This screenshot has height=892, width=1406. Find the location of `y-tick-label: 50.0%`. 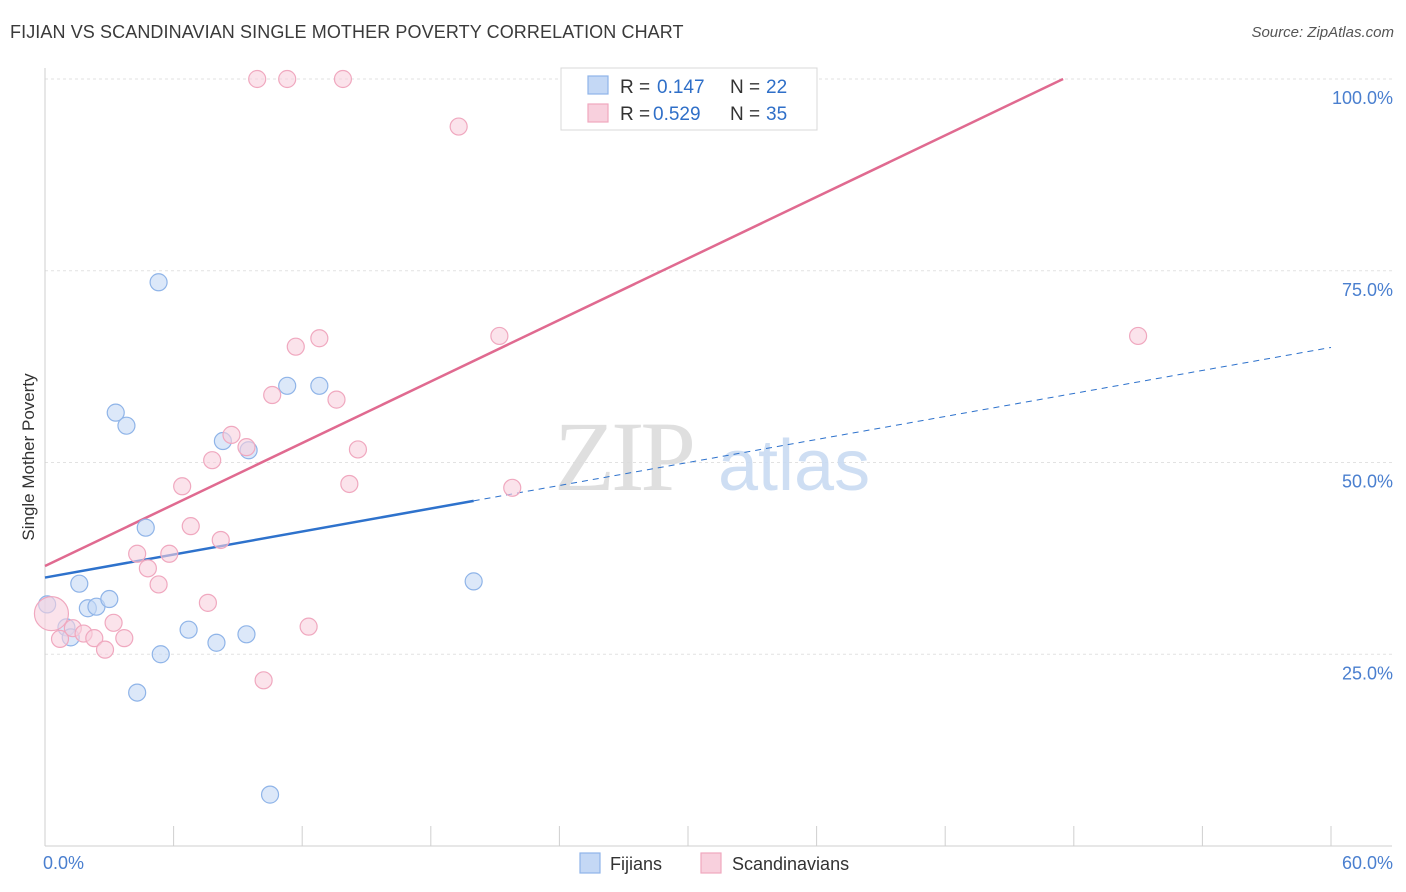

y-tick-label: 50.0% is located at coordinates (1367, 482).